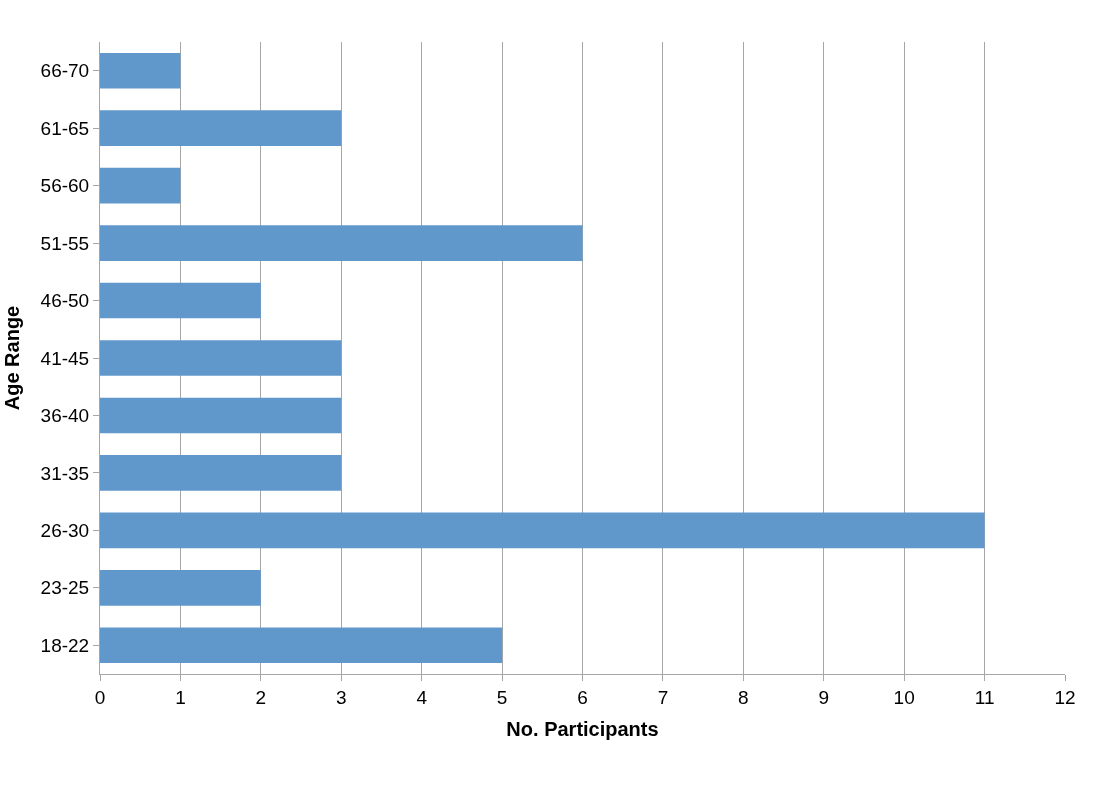 The image size is (1105, 794). What do you see at coordinates (180, 697) in the screenshot?
I see `x-tick-label: 1` at bounding box center [180, 697].